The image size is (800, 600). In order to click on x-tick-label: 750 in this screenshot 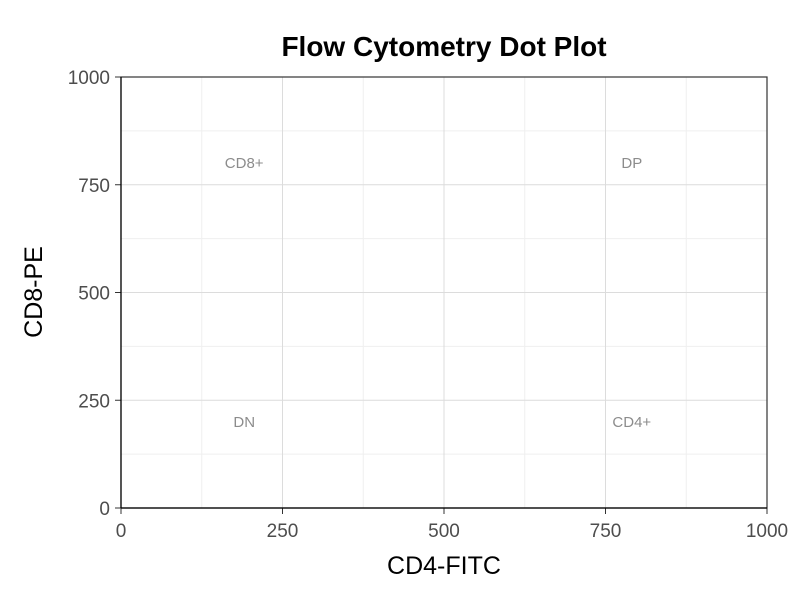, I will do `click(606, 531)`.